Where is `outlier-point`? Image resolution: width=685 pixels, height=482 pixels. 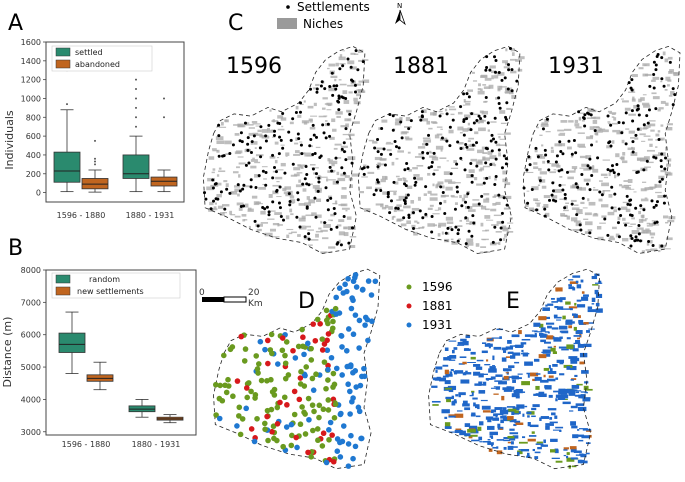 outlier-point is located at coordinates (136, 107).